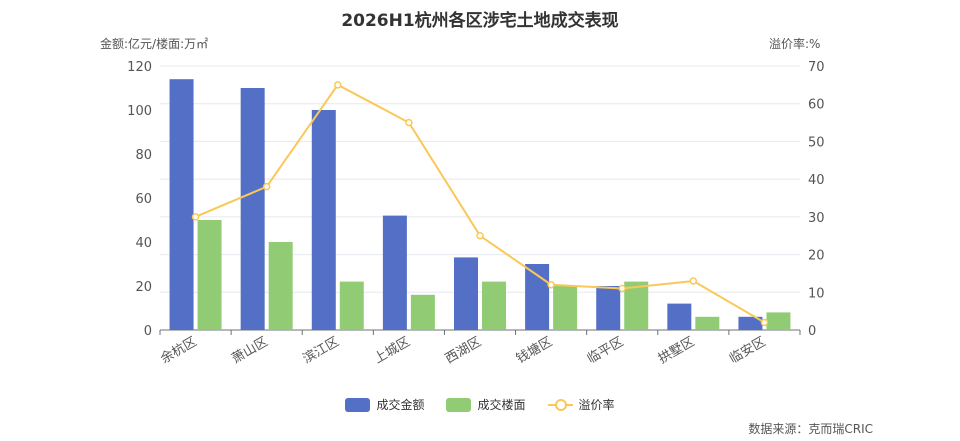 This screenshot has width=960, height=441. Describe the element at coordinates (676, 350) in the screenshot. I see `x-tick-label: 拱墅区` at that location.